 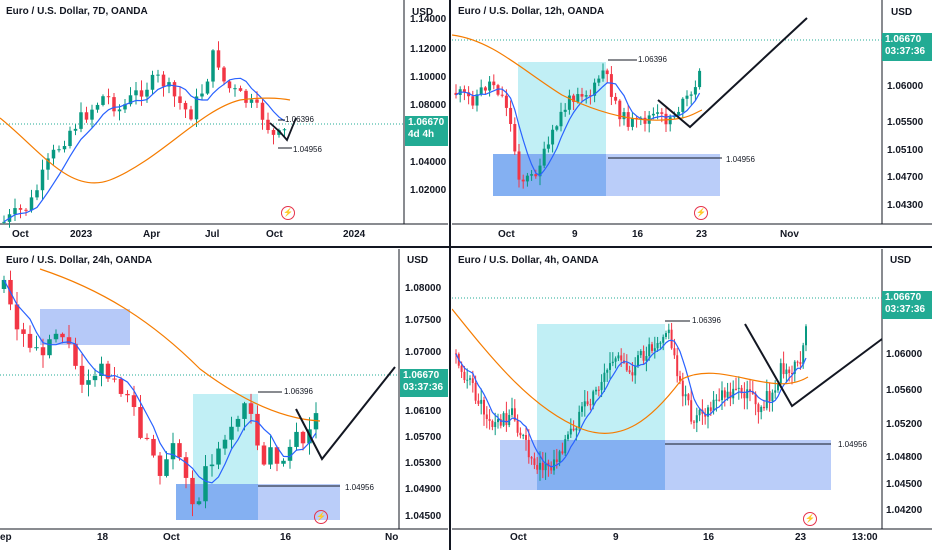 I want to click on price-label: 1.05200, so click(x=904, y=424).